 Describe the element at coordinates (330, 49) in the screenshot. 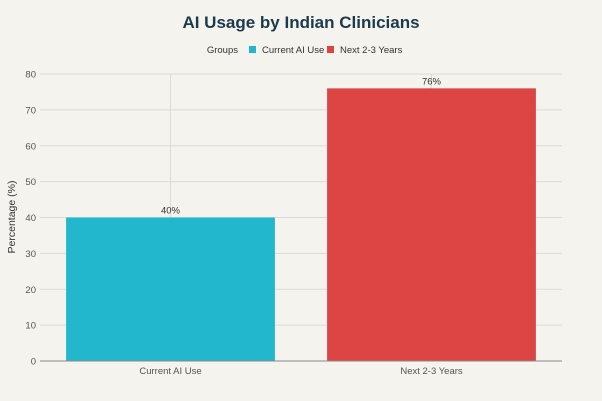

I see `legend-swatch-next` at that location.